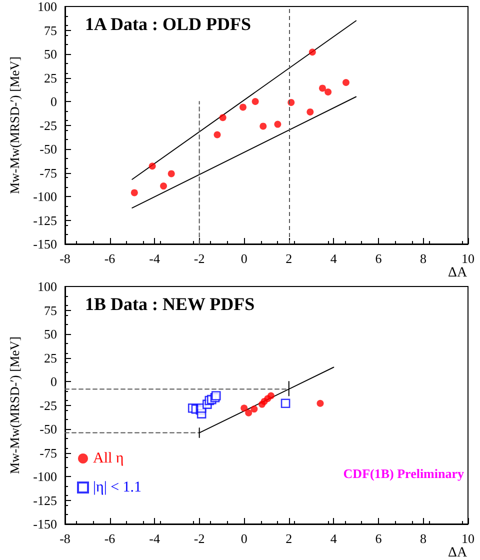  What do you see at coordinates (170, 304) in the screenshot?
I see `chart-title: 1B Data : NEW PDFS` at bounding box center [170, 304].